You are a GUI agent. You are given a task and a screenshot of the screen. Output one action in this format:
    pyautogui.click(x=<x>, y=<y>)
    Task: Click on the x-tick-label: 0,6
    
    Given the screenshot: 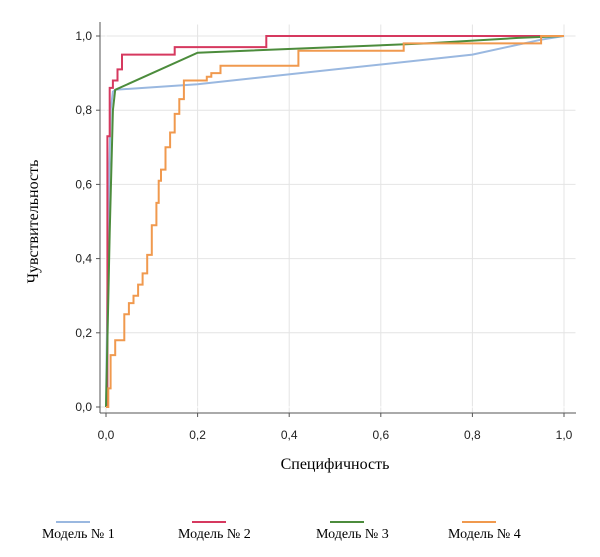 What is the action you would take?
    pyautogui.click(x=380, y=435)
    